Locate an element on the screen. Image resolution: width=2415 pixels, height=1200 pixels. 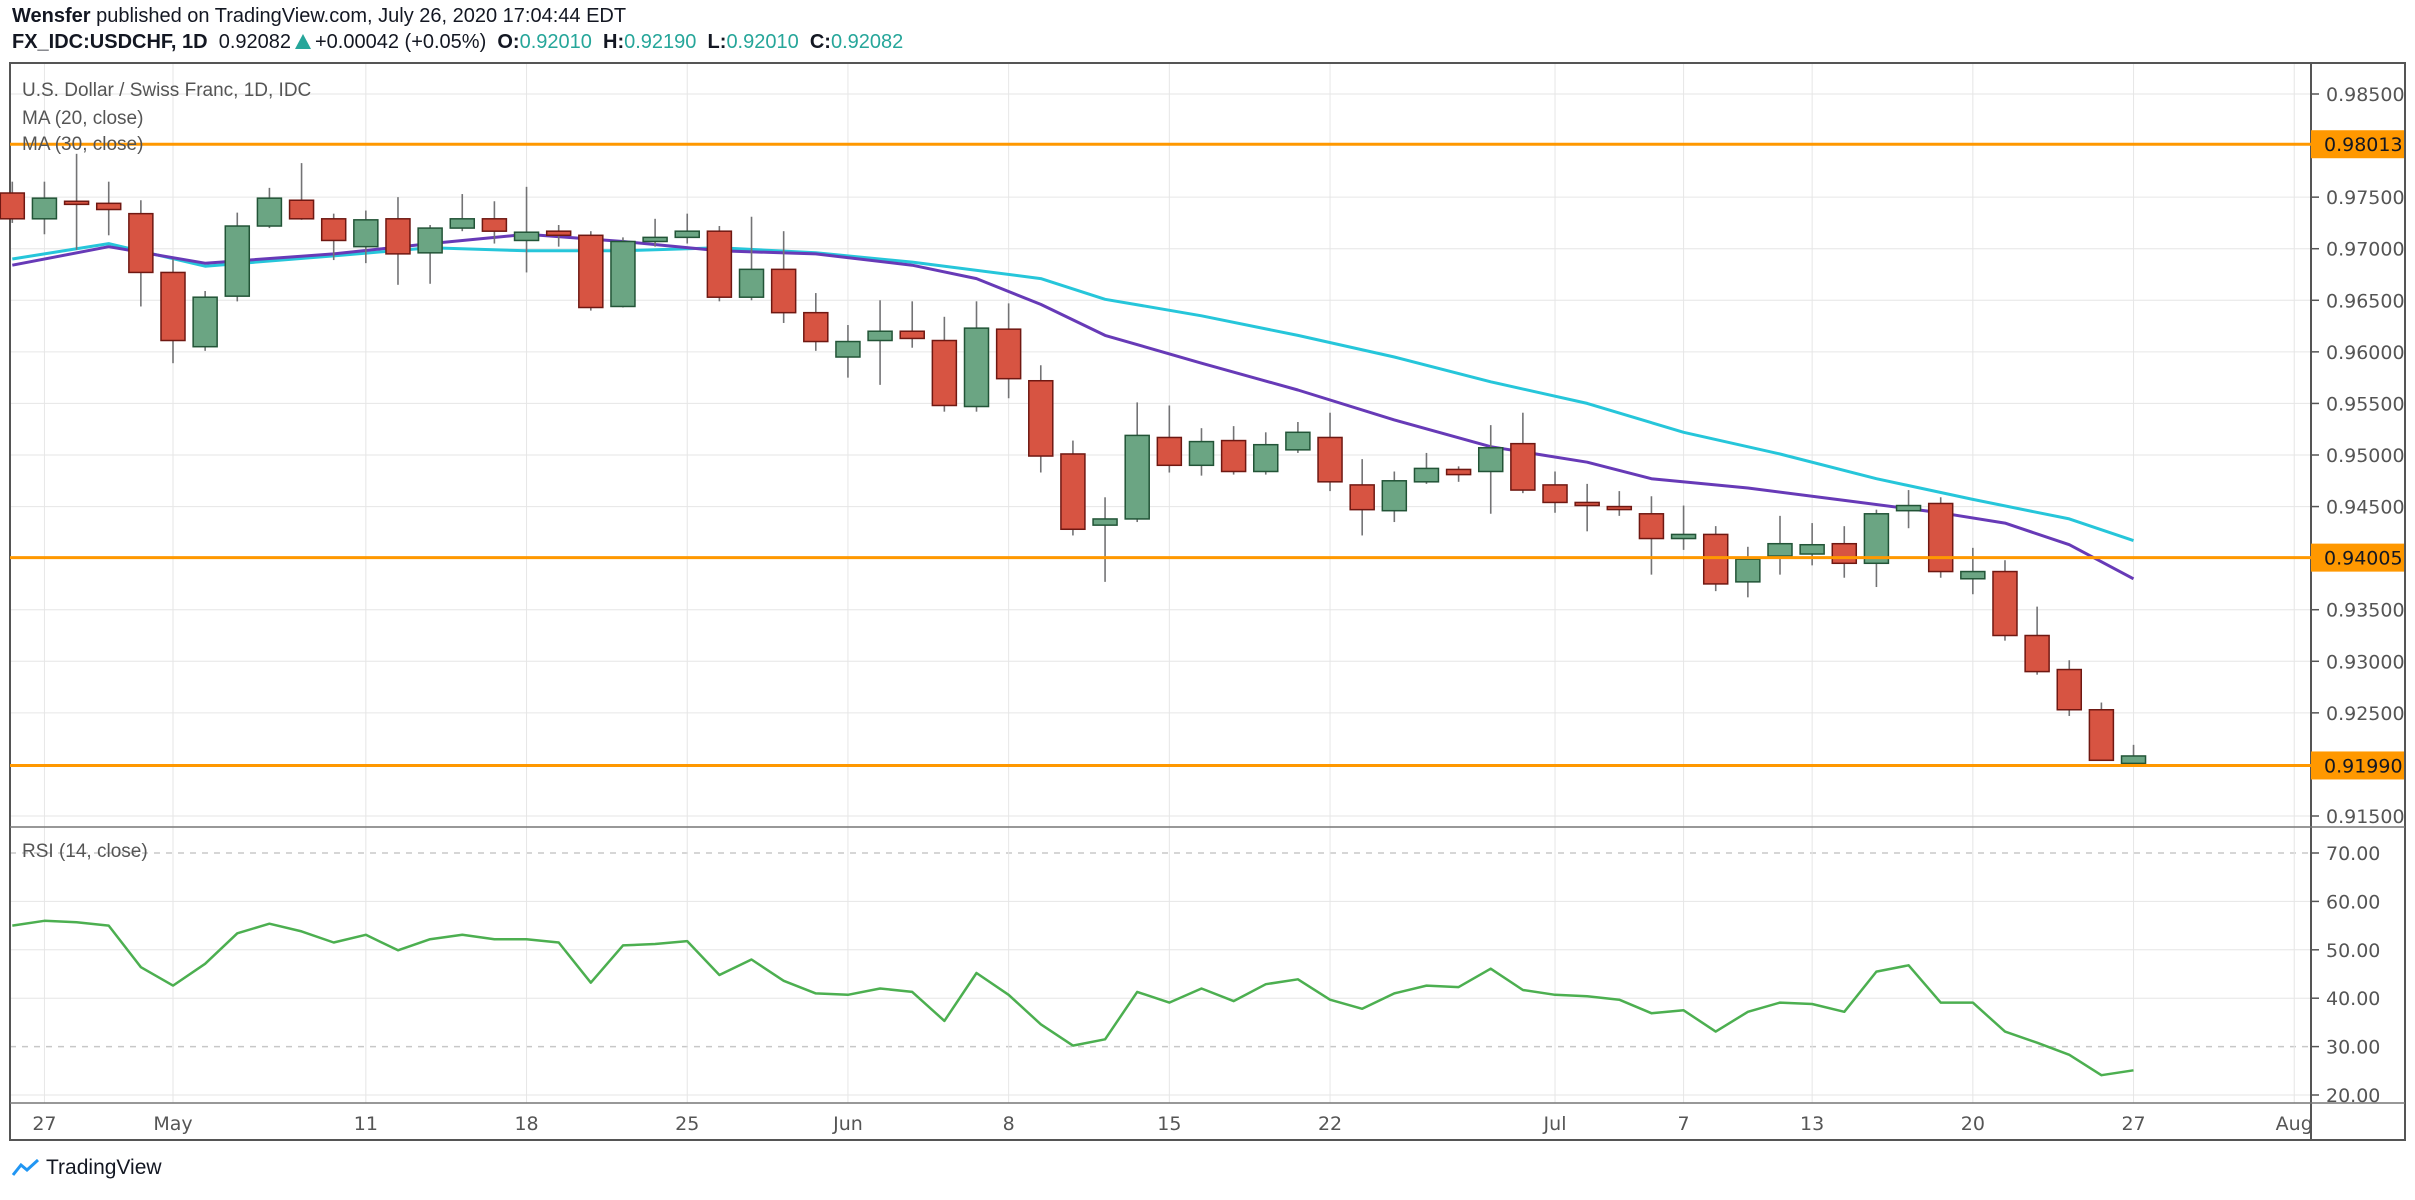
rsi-legend: RSI (14, close) is located at coordinates (85, 851).